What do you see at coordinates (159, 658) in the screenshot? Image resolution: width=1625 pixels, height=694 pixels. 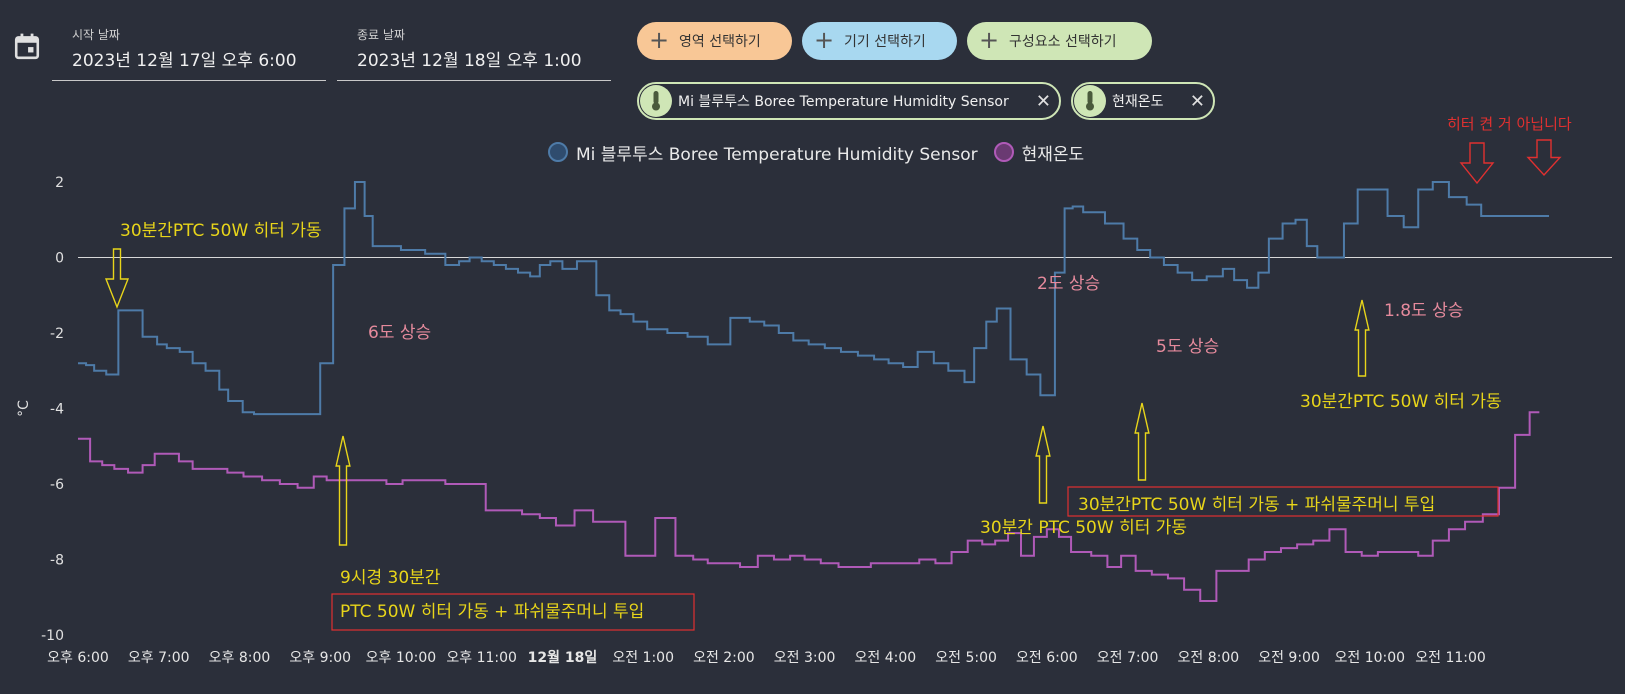 I see `x-tick-label: 오후 7:00` at bounding box center [159, 658].